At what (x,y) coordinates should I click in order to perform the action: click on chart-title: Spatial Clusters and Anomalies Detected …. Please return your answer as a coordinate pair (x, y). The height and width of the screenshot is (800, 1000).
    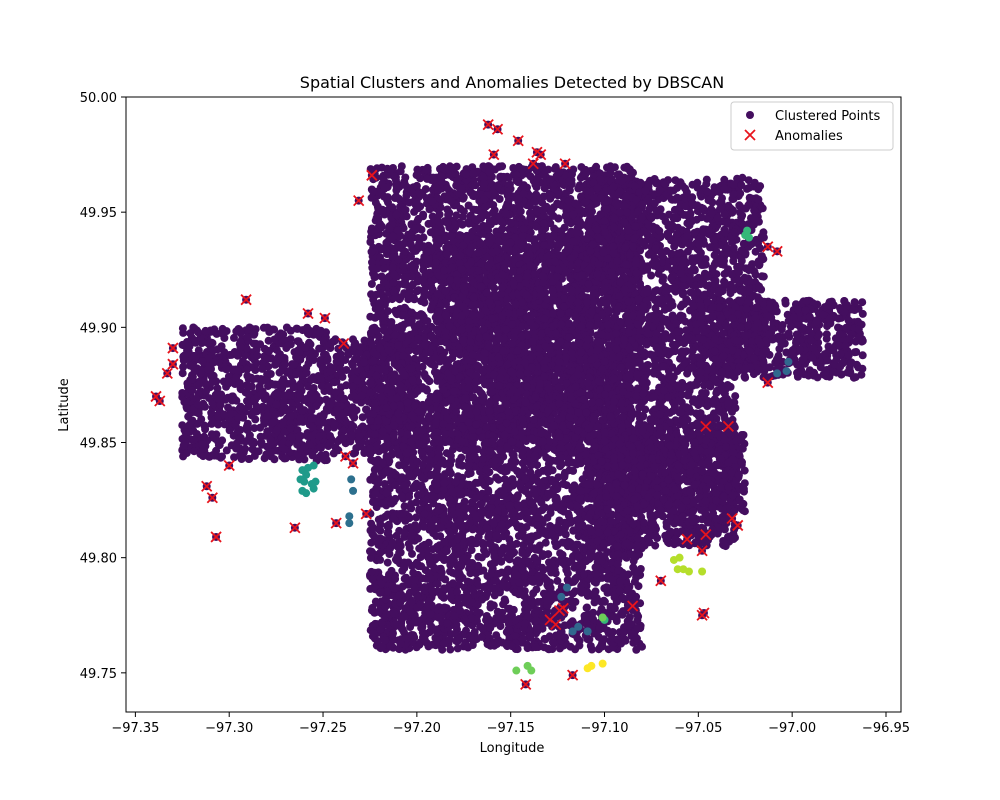
    Looking at the image, I should click on (512, 82).